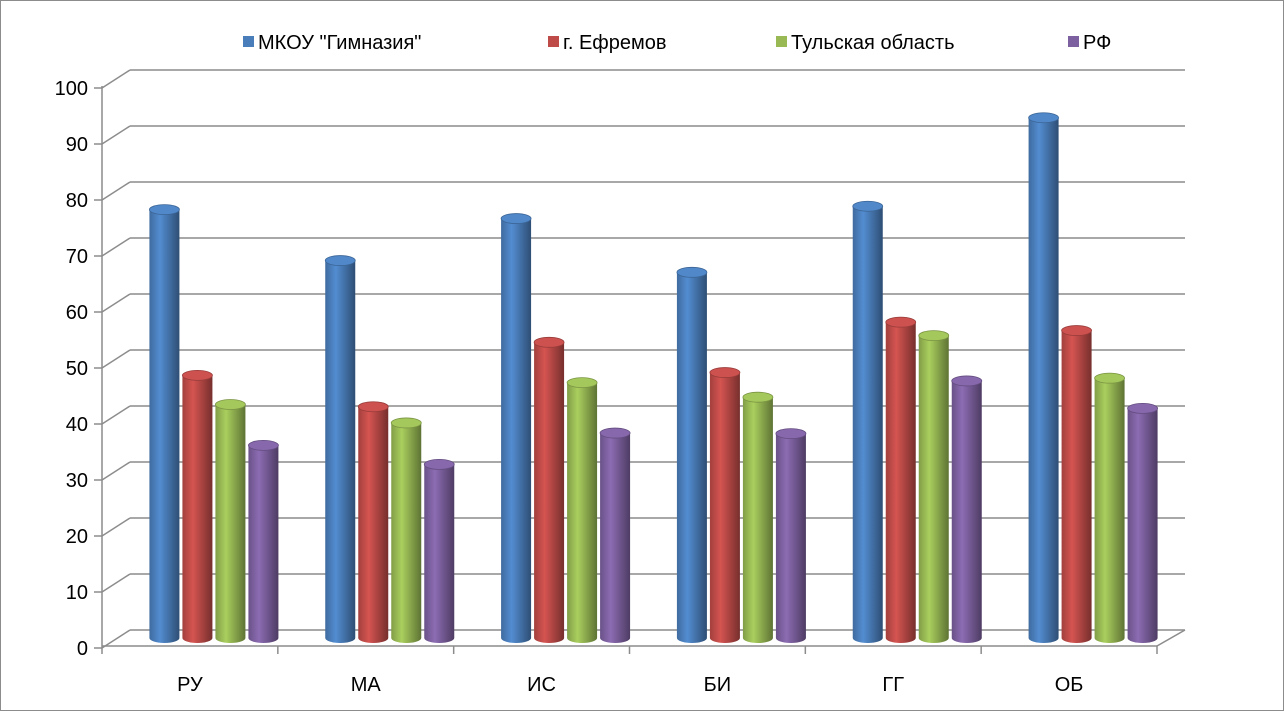  What do you see at coordinates (1069, 685) in the screenshot?
I see `x-tick-label: ОБ` at bounding box center [1069, 685].